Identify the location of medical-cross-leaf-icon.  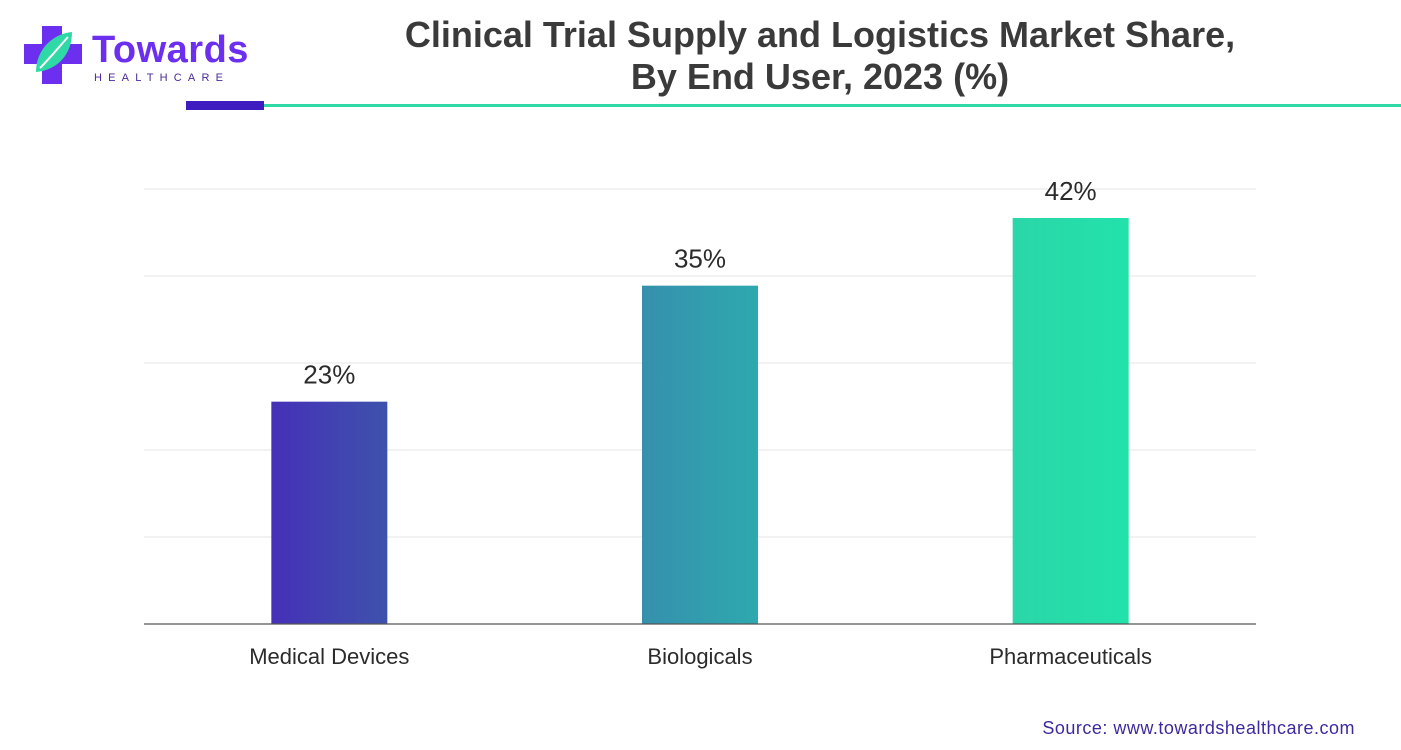
(53, 55).